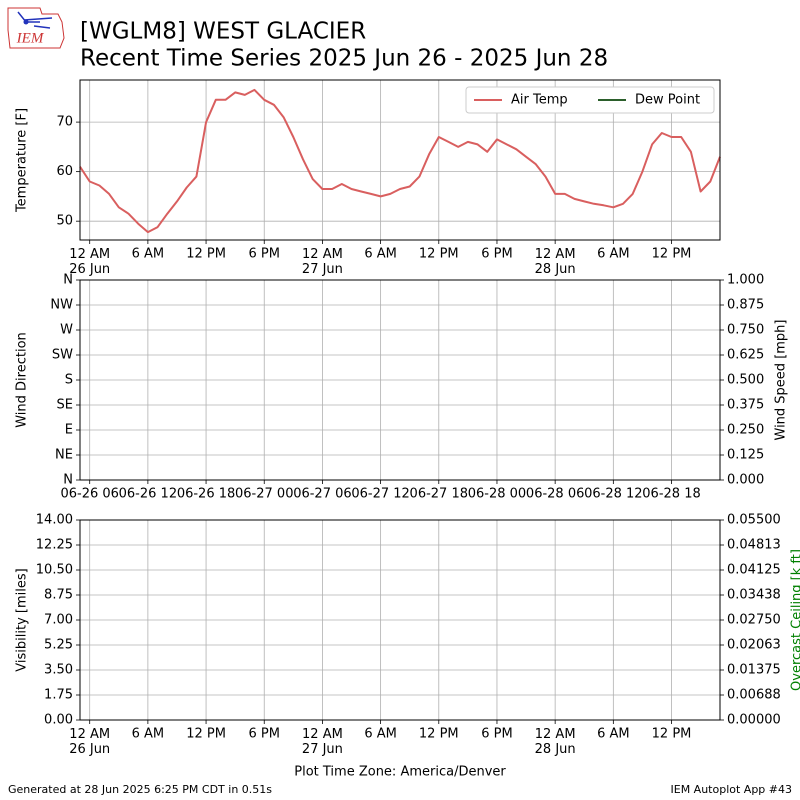  I want to click on y-tick-label: 5.25, so click(58, 645).